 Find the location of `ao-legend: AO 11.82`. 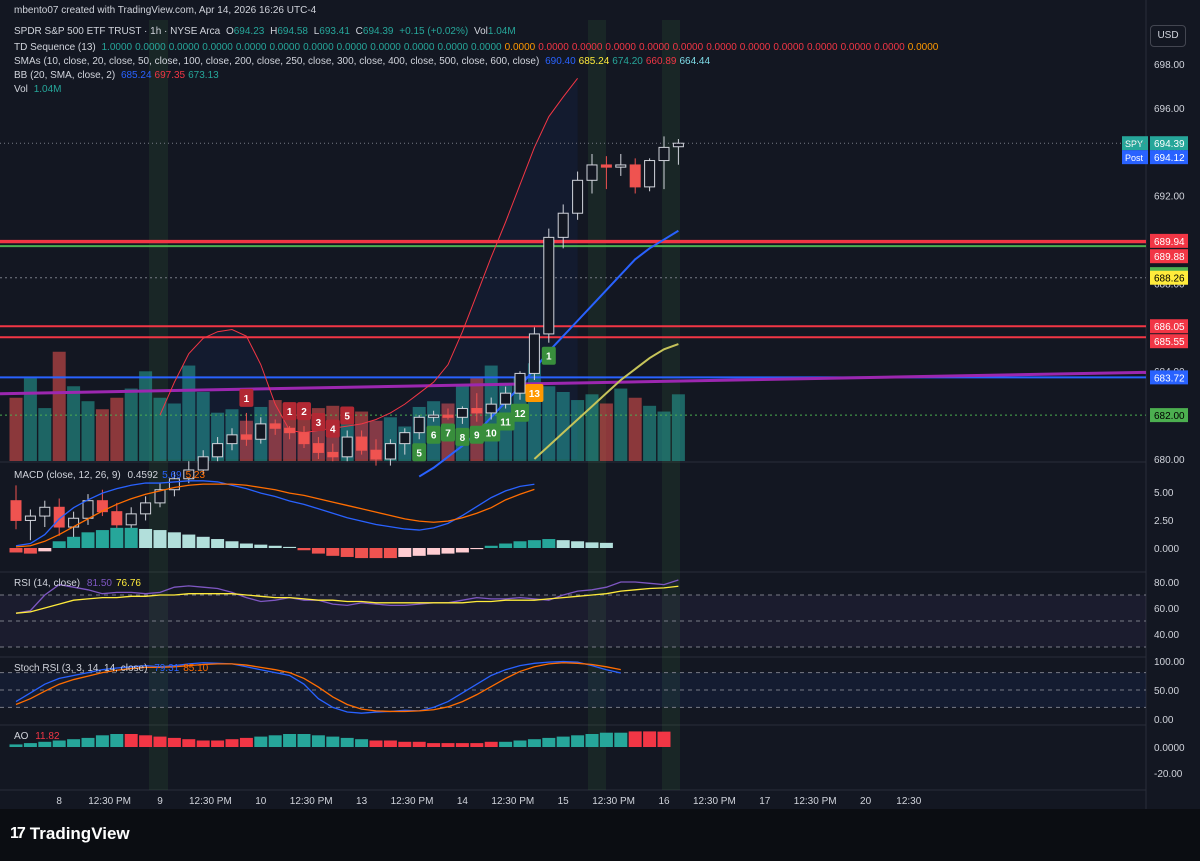

ao-legend: AO 11.82 is located at coordinates (39, 736).